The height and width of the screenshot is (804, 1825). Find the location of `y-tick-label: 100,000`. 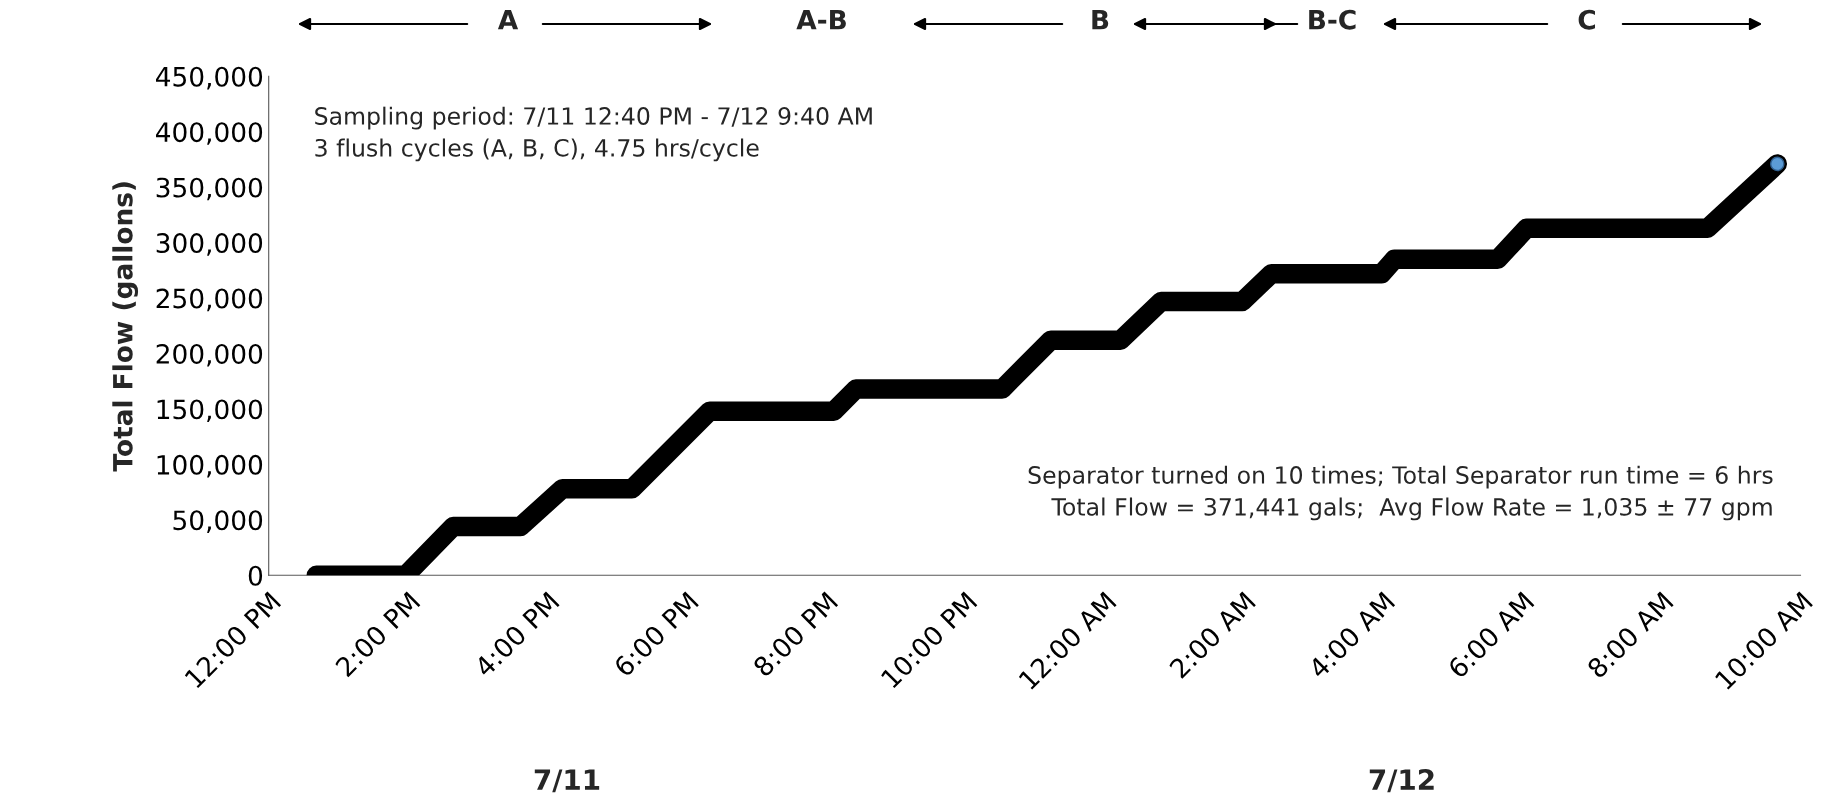

y-tick-label: 100,000 is located at coordinates (210, 466).